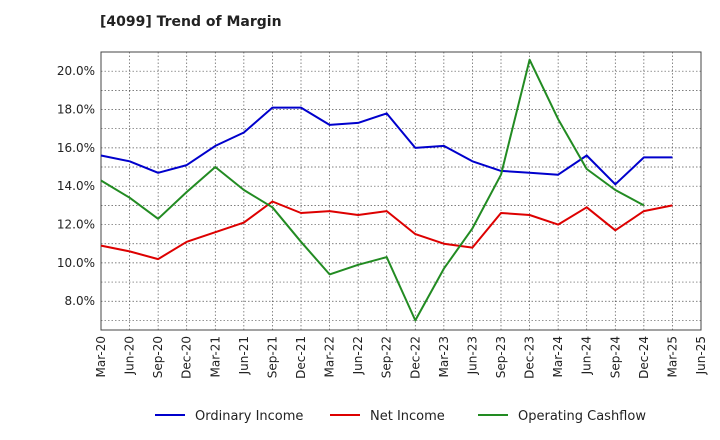 This screenshot has width=720, height=440. I want to click on x-tick-label: Mar-25, so click(672, 356).